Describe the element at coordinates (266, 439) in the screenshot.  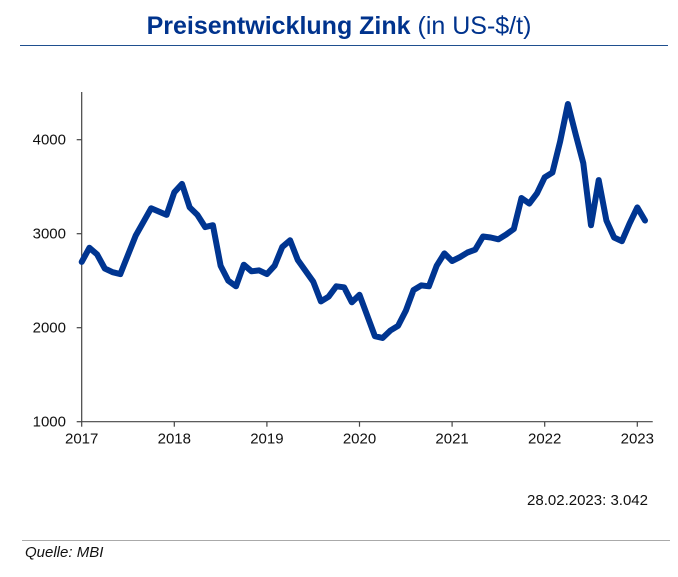
I see `x-tick-label: 2019` at that location.